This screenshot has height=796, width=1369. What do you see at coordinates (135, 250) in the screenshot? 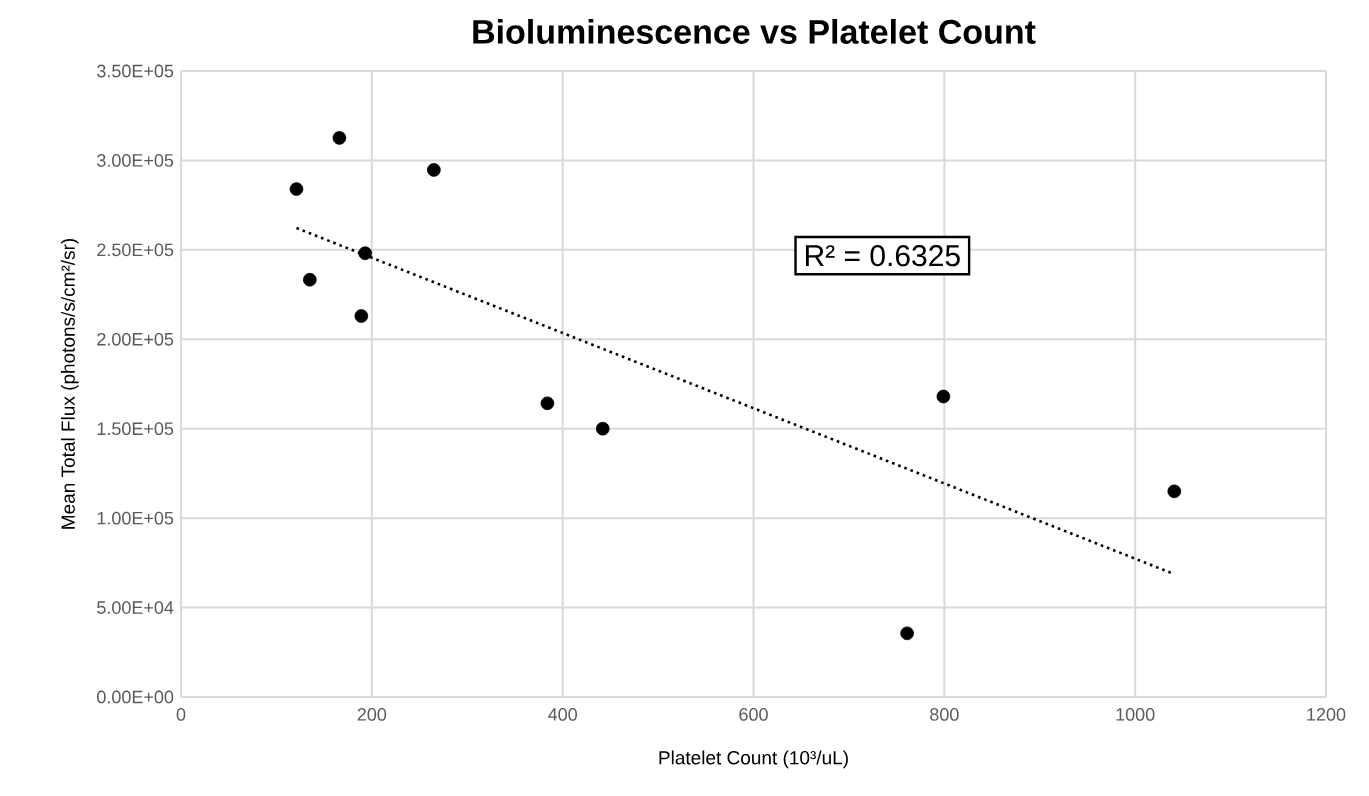
I see `y-tick-label: 2.50E+05` at bounding box center [135, 250].